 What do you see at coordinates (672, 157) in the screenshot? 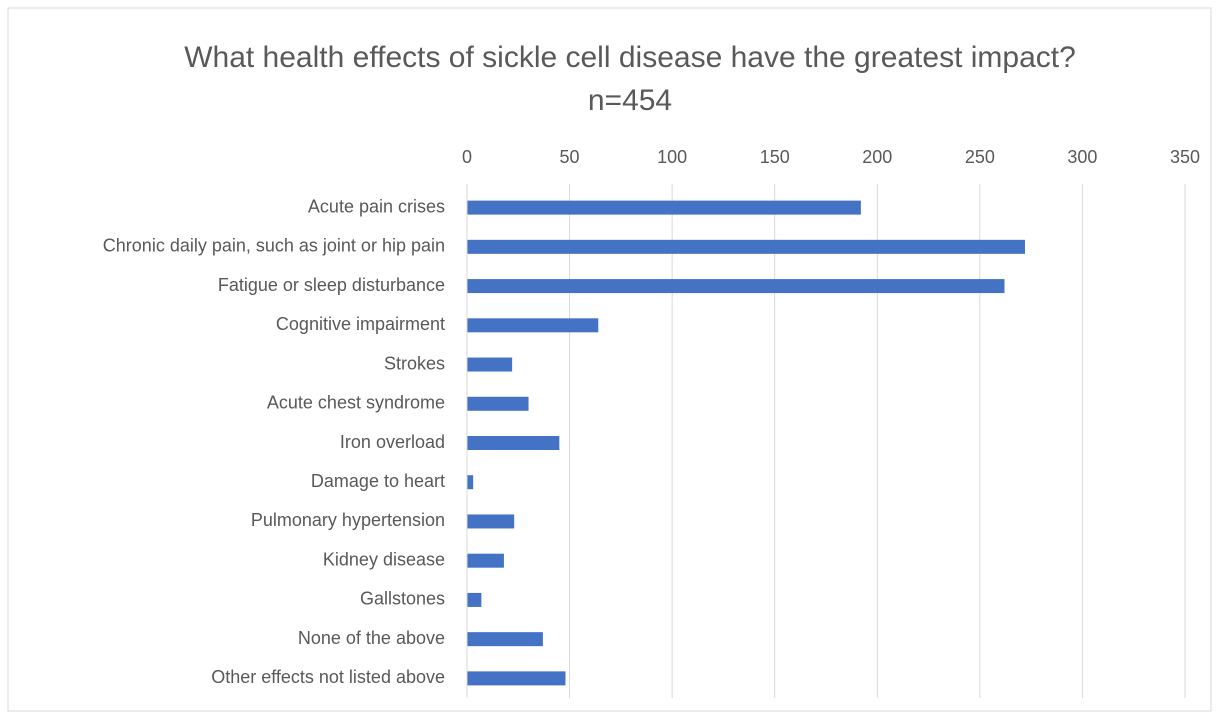
I see `x-tick-label: 100` at bounding box center [672, 157].